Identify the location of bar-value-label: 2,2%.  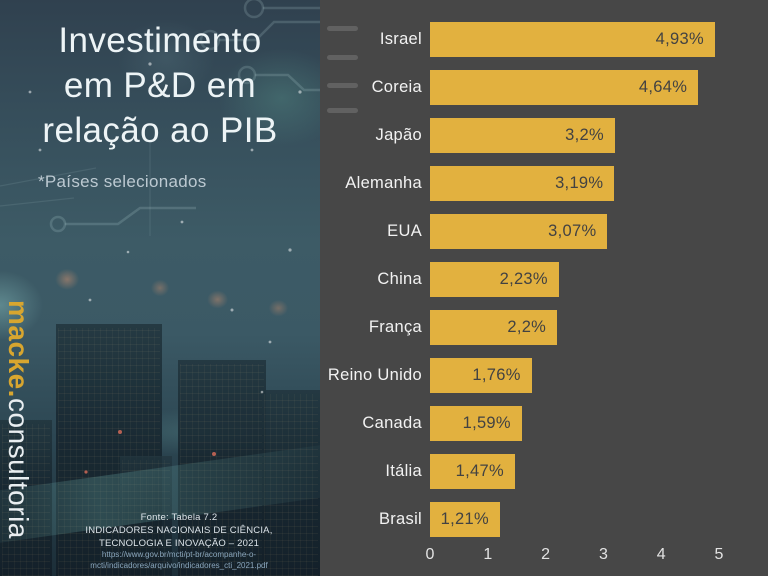
(527, 327).